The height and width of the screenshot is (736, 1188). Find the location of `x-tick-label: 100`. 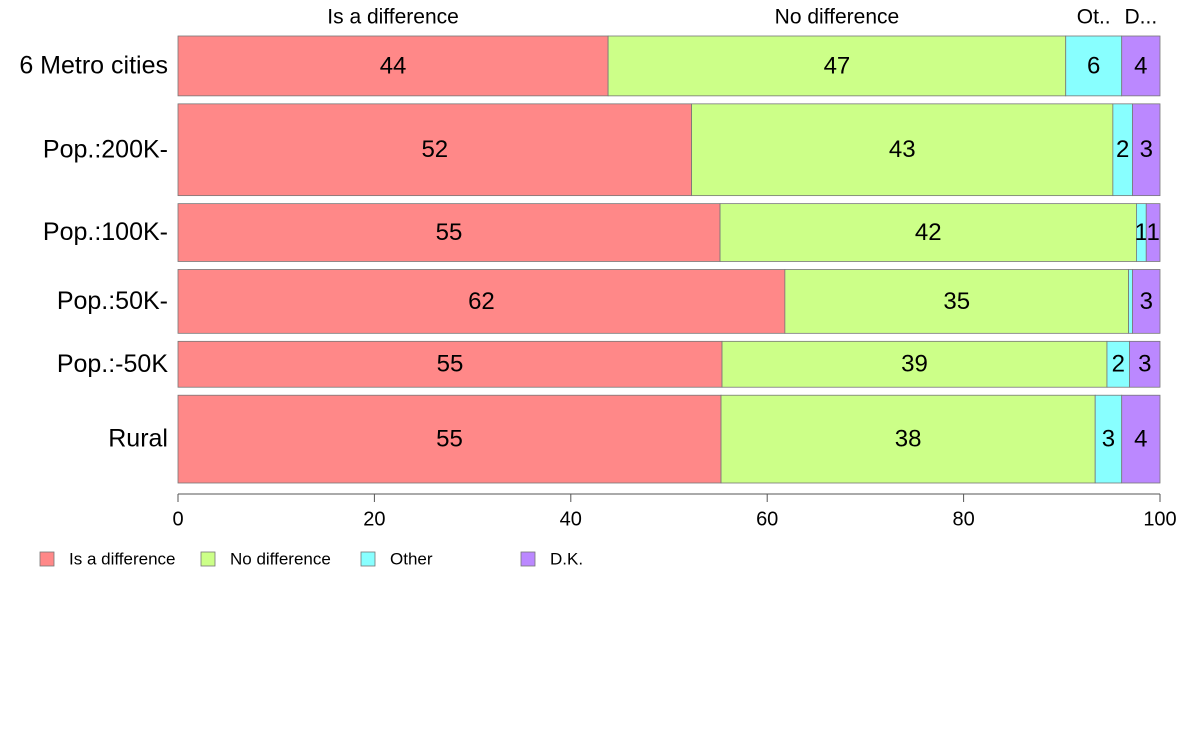

x-tick-label: 100 is located at coordinates (1159, 519).